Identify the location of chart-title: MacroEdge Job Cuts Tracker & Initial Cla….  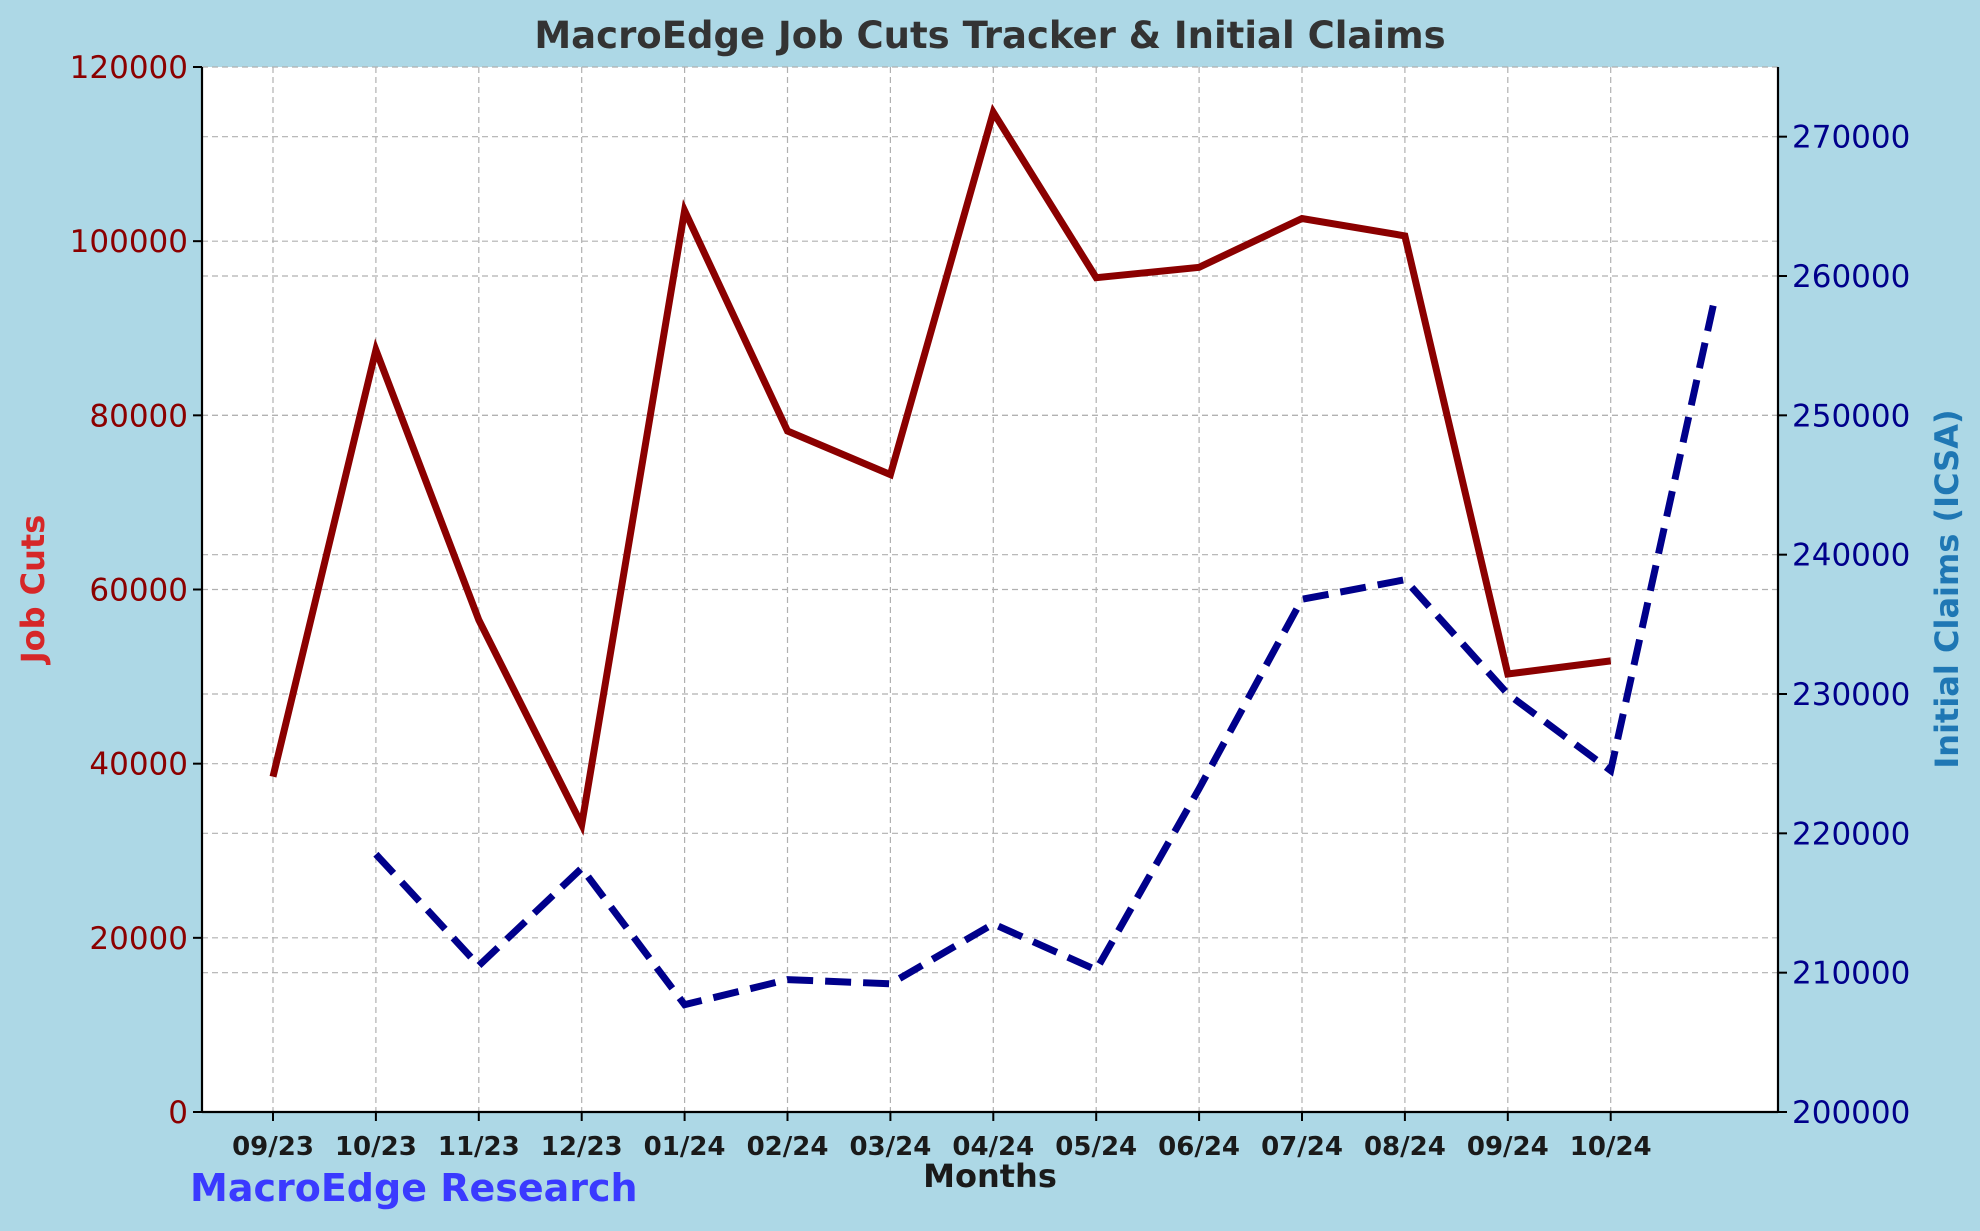
(989, 35).